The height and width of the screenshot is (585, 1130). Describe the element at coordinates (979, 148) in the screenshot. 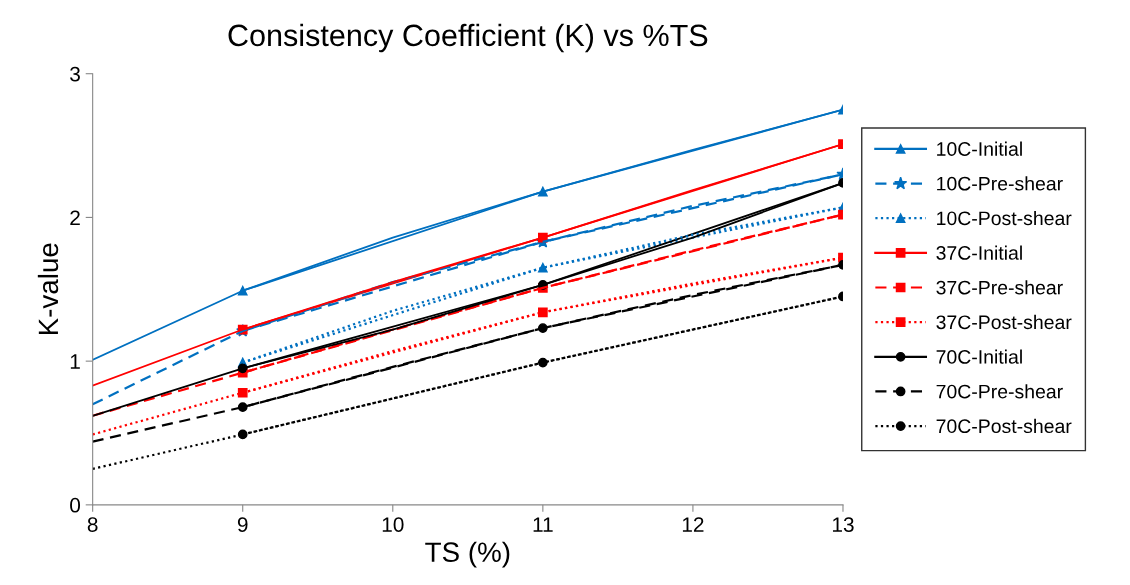

I see `legend-label: 10C-Initial` at that location.